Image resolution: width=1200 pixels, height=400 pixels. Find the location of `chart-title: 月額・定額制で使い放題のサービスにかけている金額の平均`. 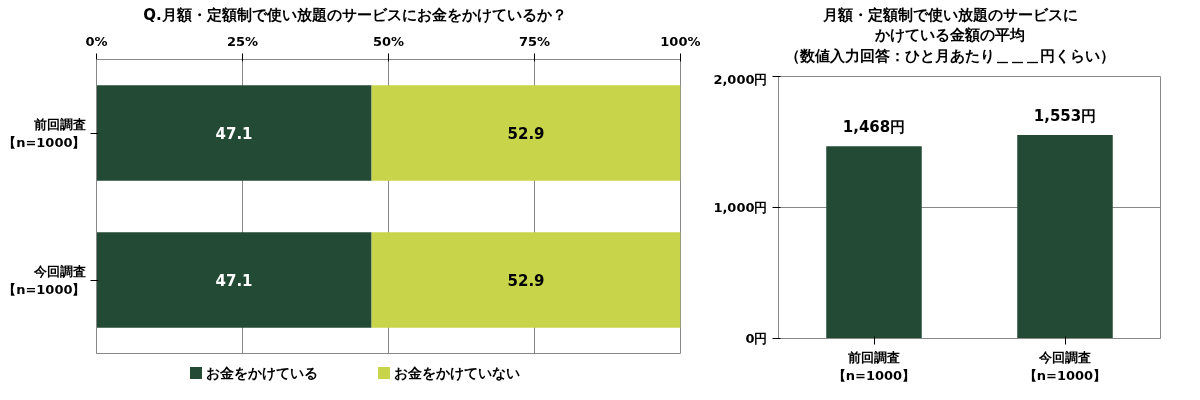

chart-title: 月額・定額制で使い放題のサービスにかけている金額の平均 is located at coordinates (950, 25).